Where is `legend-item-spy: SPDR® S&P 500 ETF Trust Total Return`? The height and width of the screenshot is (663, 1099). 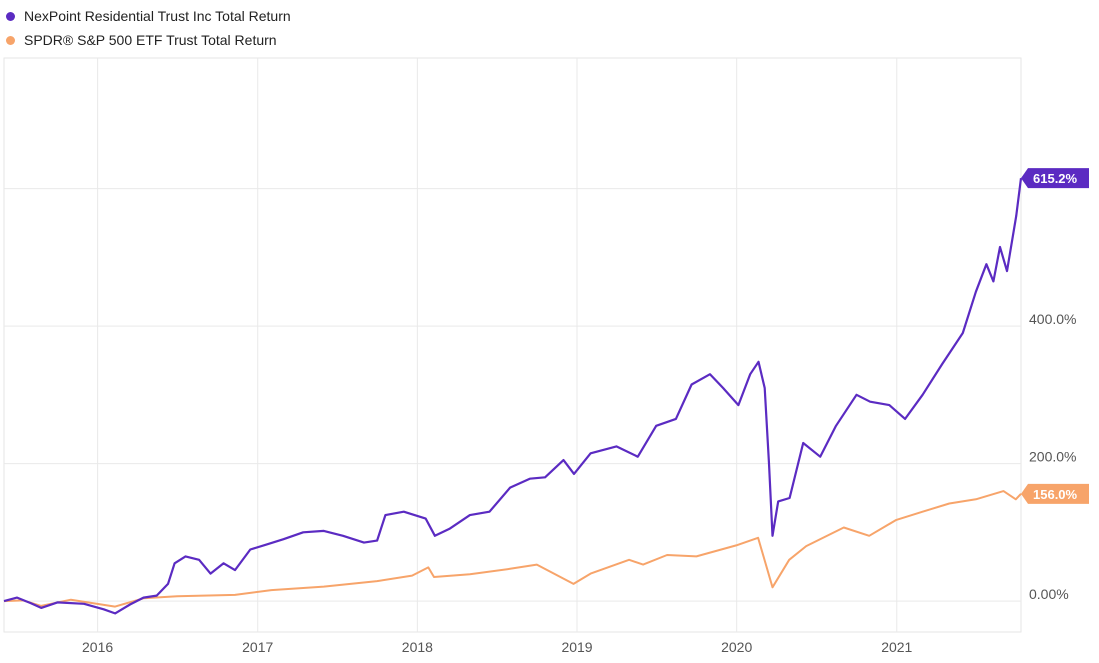 legend-item-spy: SPDR® S&P 500 ETF Trust Total Return is located at coordinates (141, 40).